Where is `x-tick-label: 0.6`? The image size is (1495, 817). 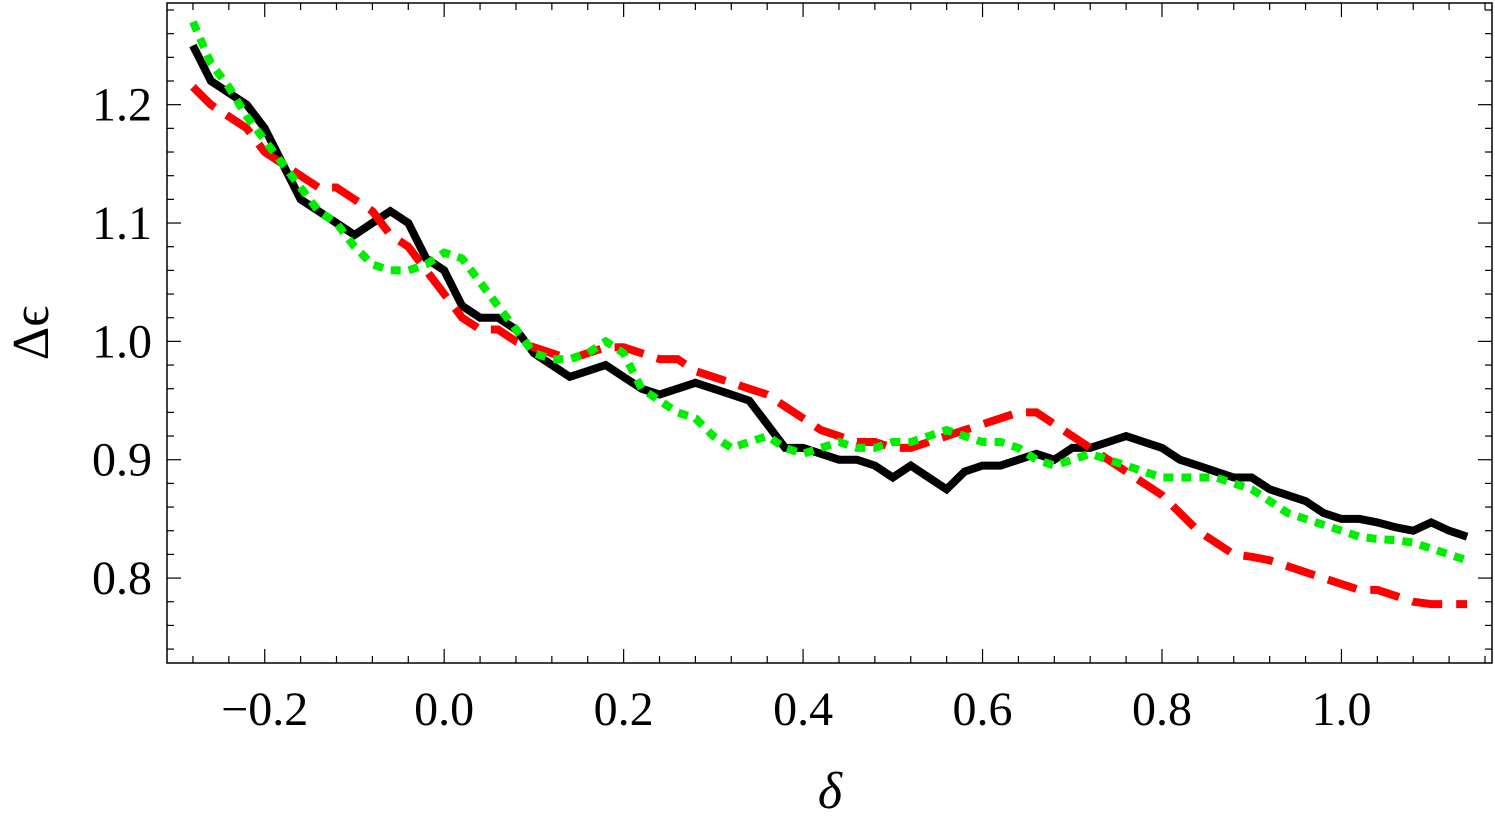
x-tick-label: 0.6 is located at coordinates (983, 709).